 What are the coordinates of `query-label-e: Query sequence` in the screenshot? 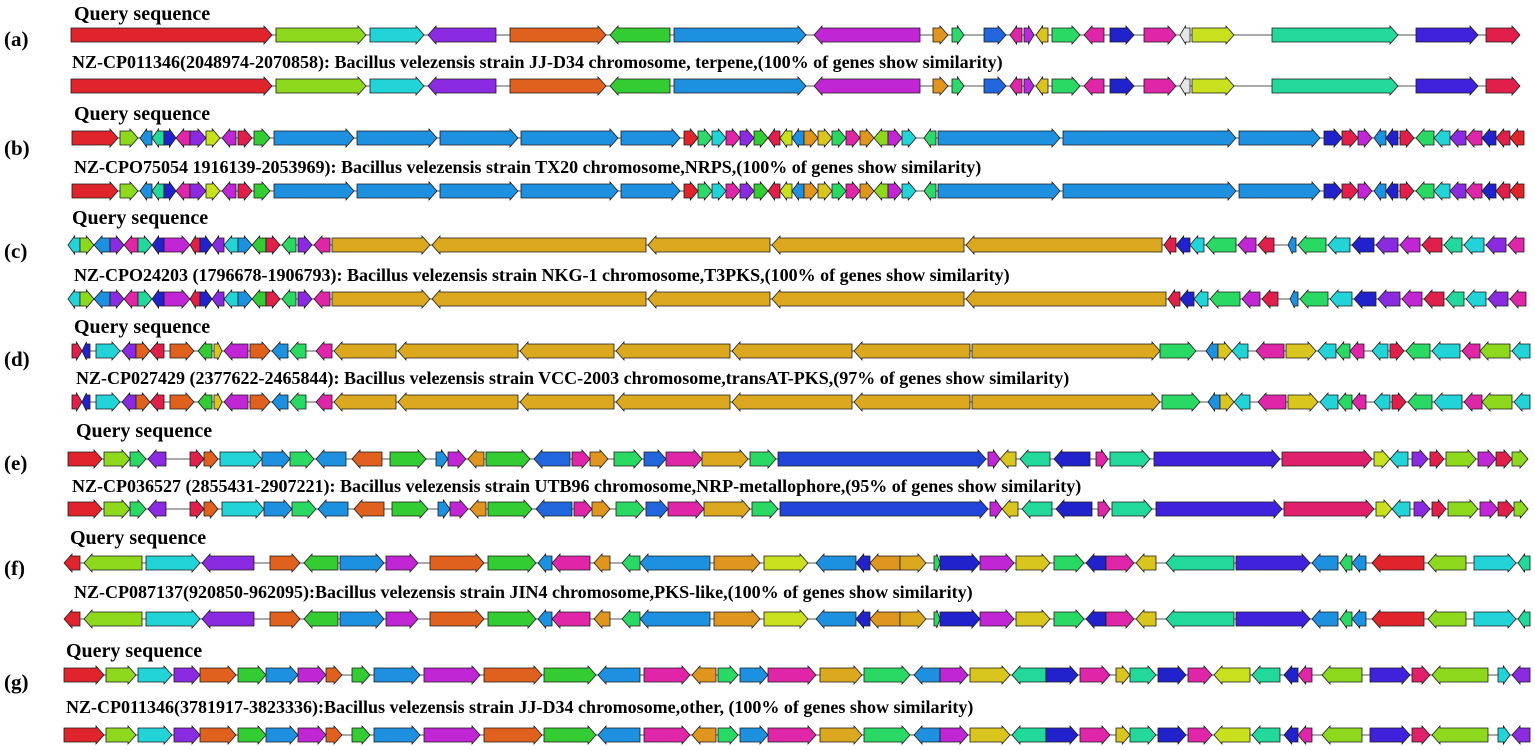 It's located at (144, 431).